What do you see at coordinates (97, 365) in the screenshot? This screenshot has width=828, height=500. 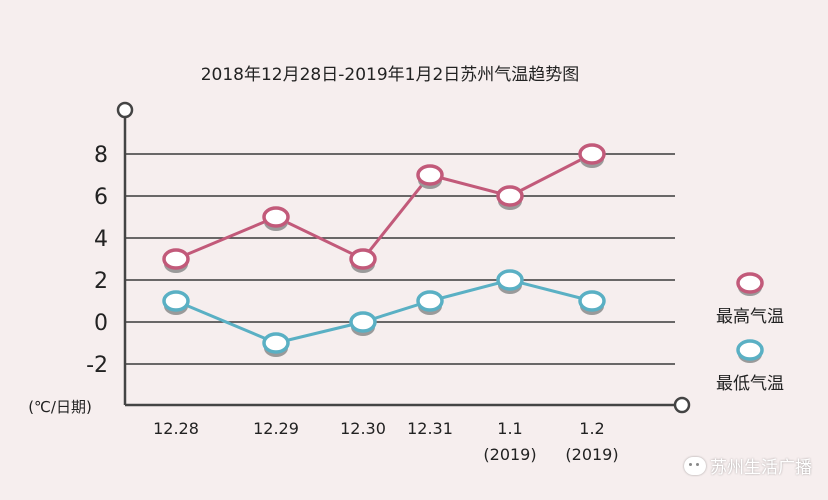 I see `y-tick-label: -2` at bounding box center [97, 365].